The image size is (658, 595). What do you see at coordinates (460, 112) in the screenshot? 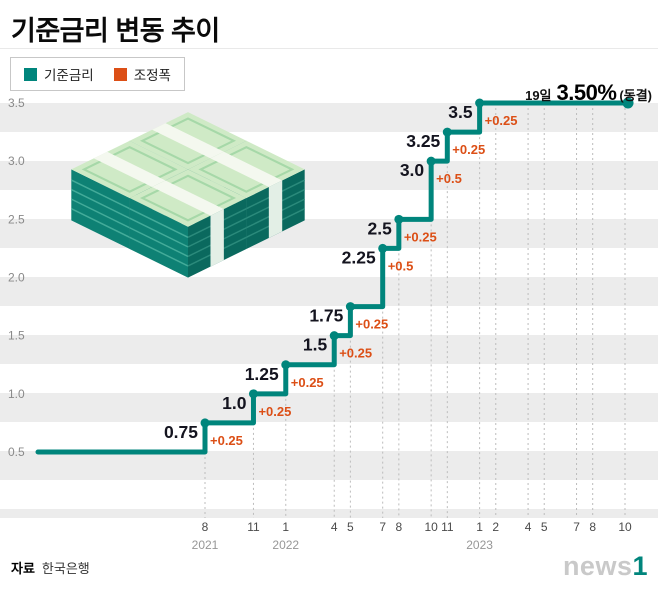
I see `rate-value-label: 3.5` at bounding box center [460, 112].